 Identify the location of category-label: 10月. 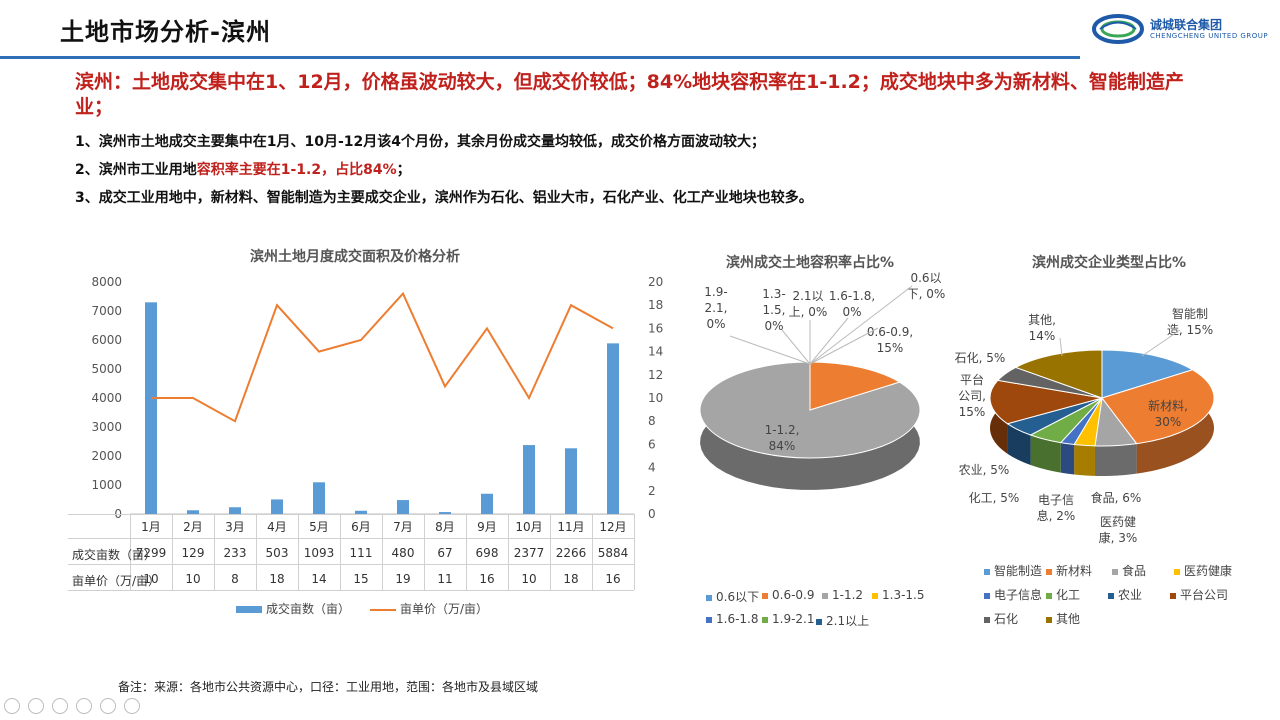
(529, 527).